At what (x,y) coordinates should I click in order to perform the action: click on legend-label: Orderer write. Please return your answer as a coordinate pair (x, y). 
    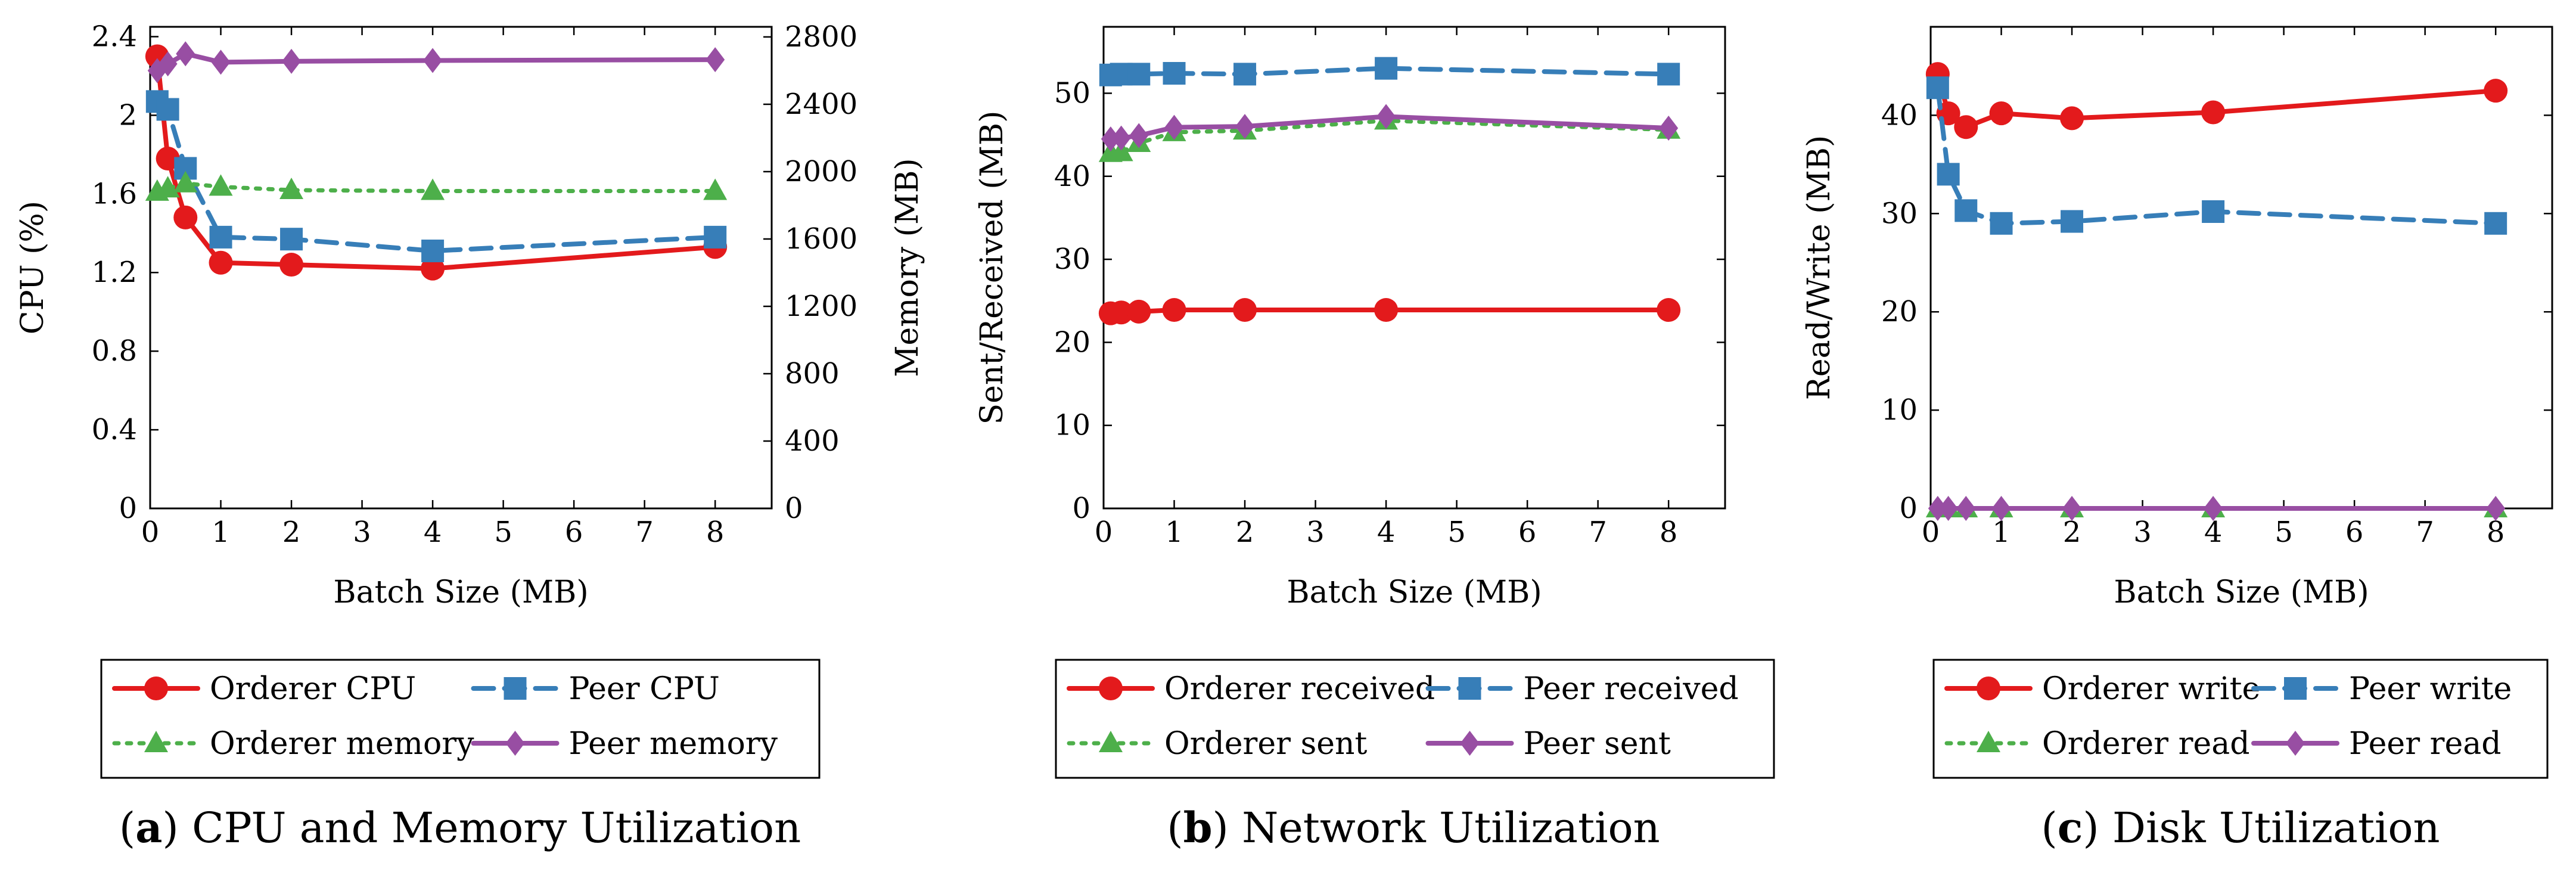
    Looking at the image, I should click on (2151, 689).